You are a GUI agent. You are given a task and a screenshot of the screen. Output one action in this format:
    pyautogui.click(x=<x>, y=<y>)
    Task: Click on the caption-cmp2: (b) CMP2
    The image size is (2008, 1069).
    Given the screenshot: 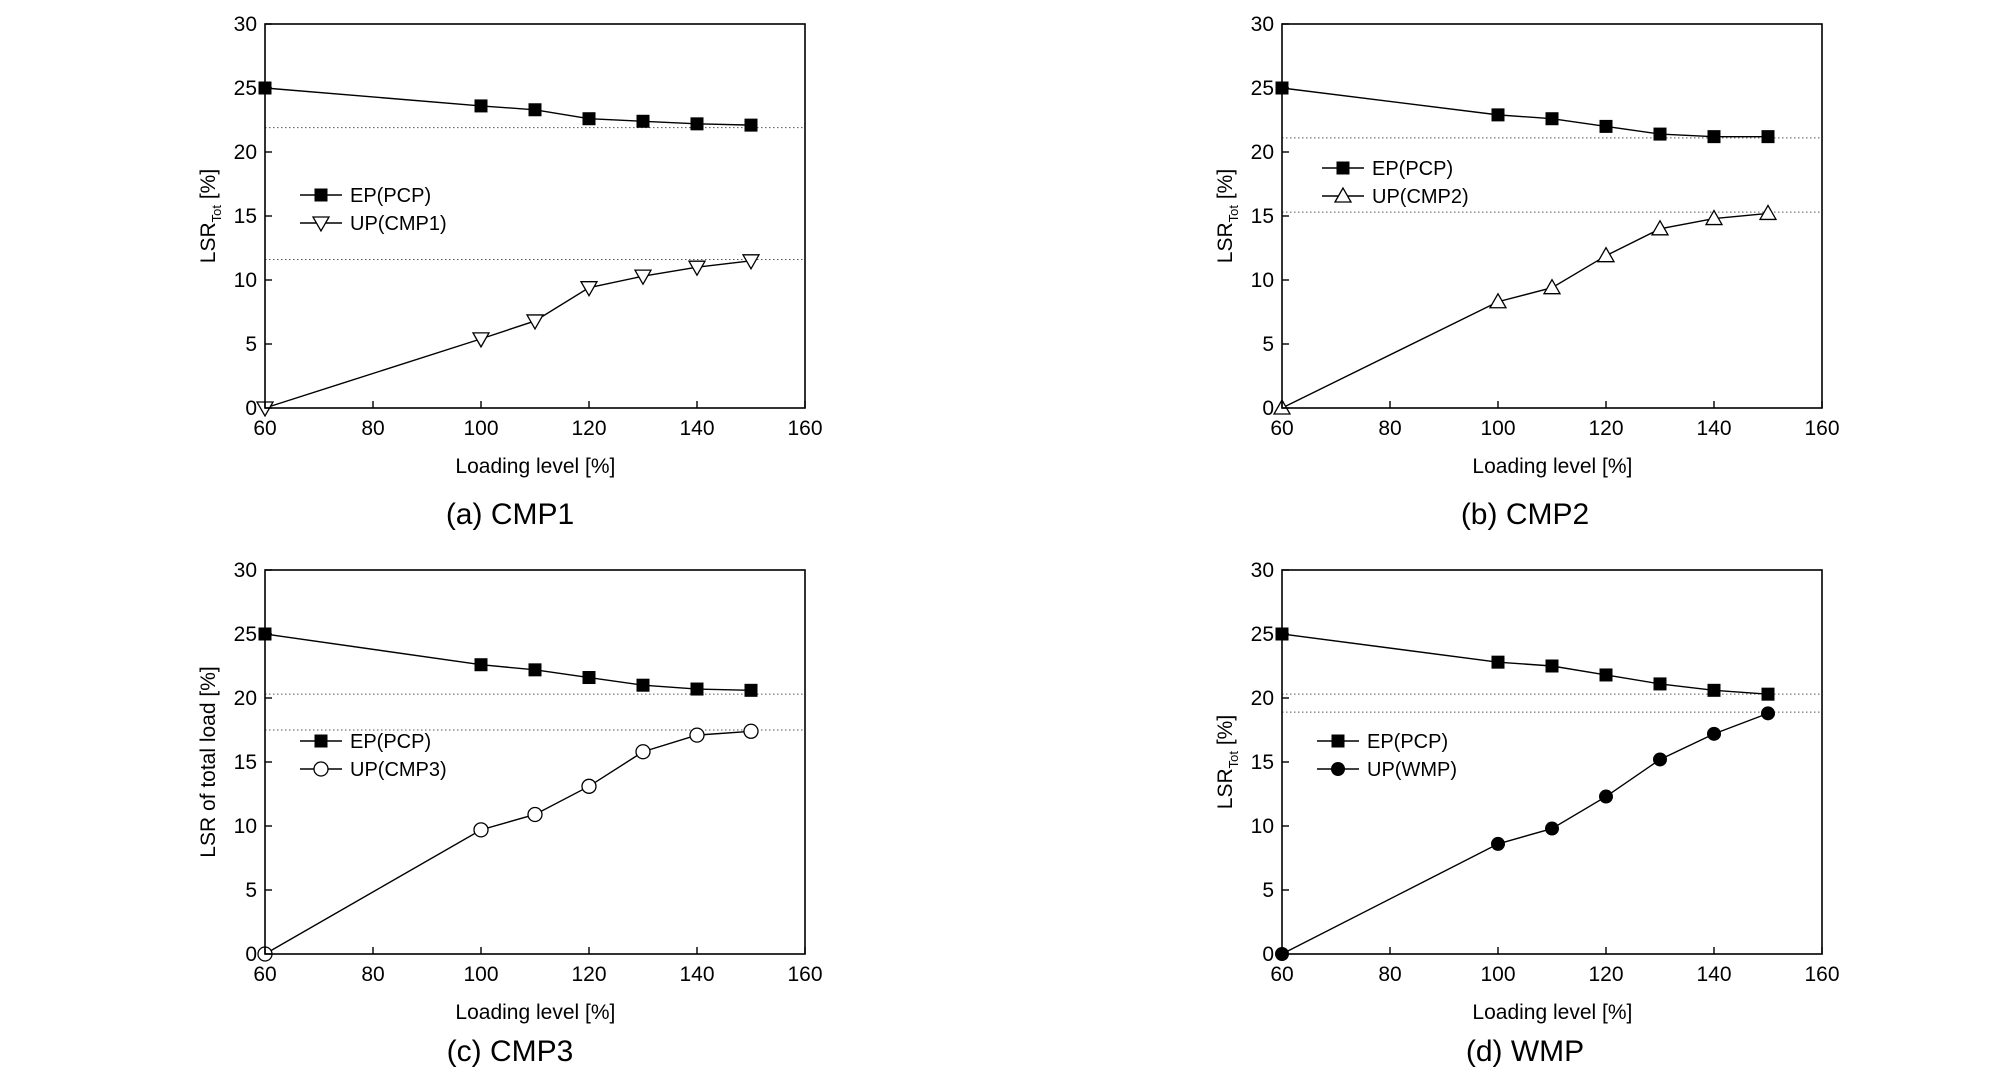 What is the action you would take?
    pyautogui.click(x=1525, y=514)
    